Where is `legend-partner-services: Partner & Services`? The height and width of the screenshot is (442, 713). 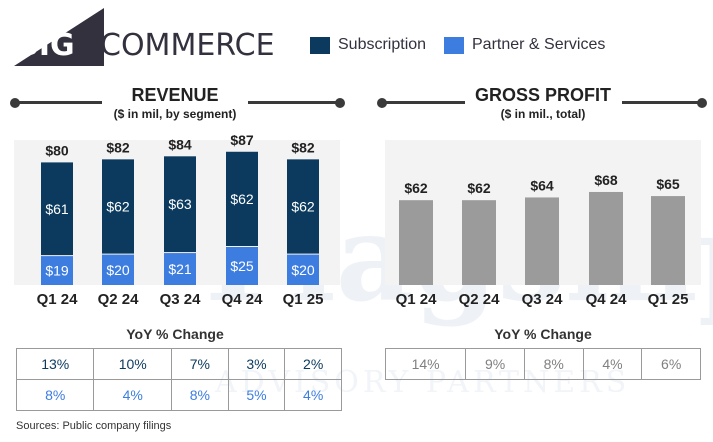
legend-partner-services: Partner & Services is located at coordinates (524, 45).